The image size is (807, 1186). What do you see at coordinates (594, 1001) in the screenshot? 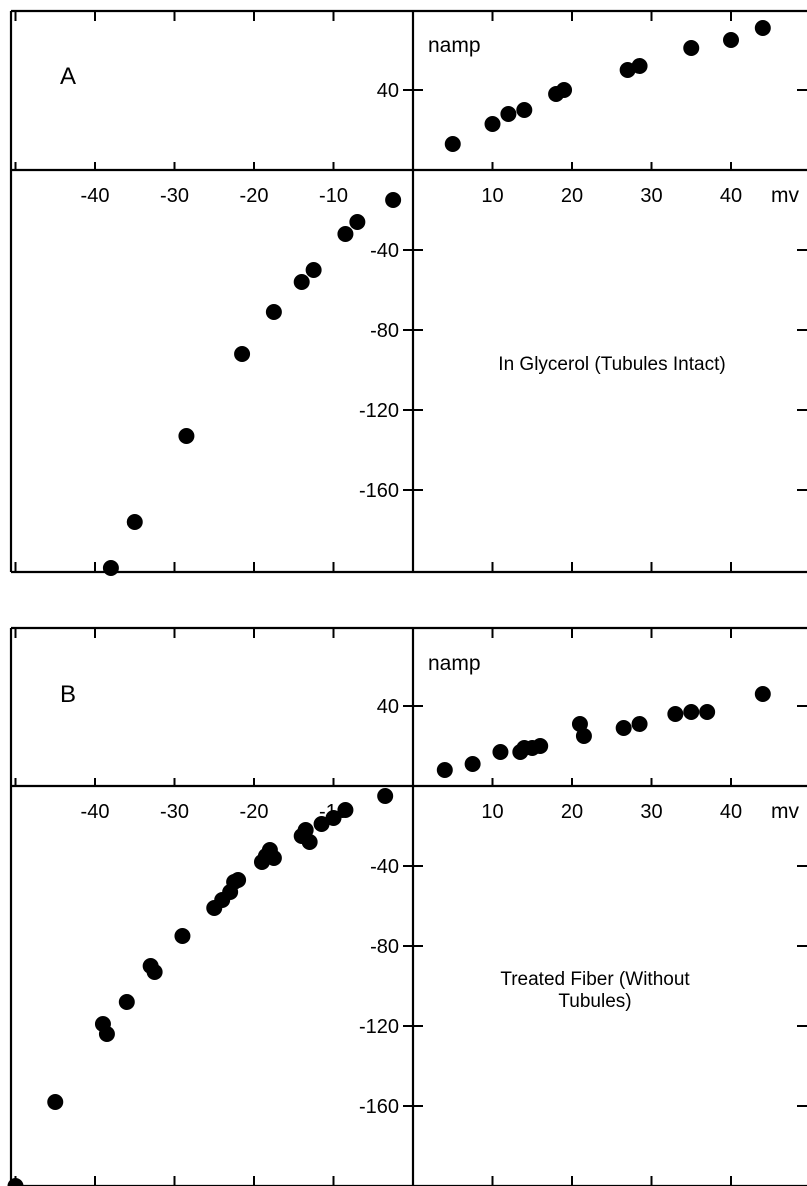
I see `annotation-text: Tubules)` at bounding box center [594, 1001].